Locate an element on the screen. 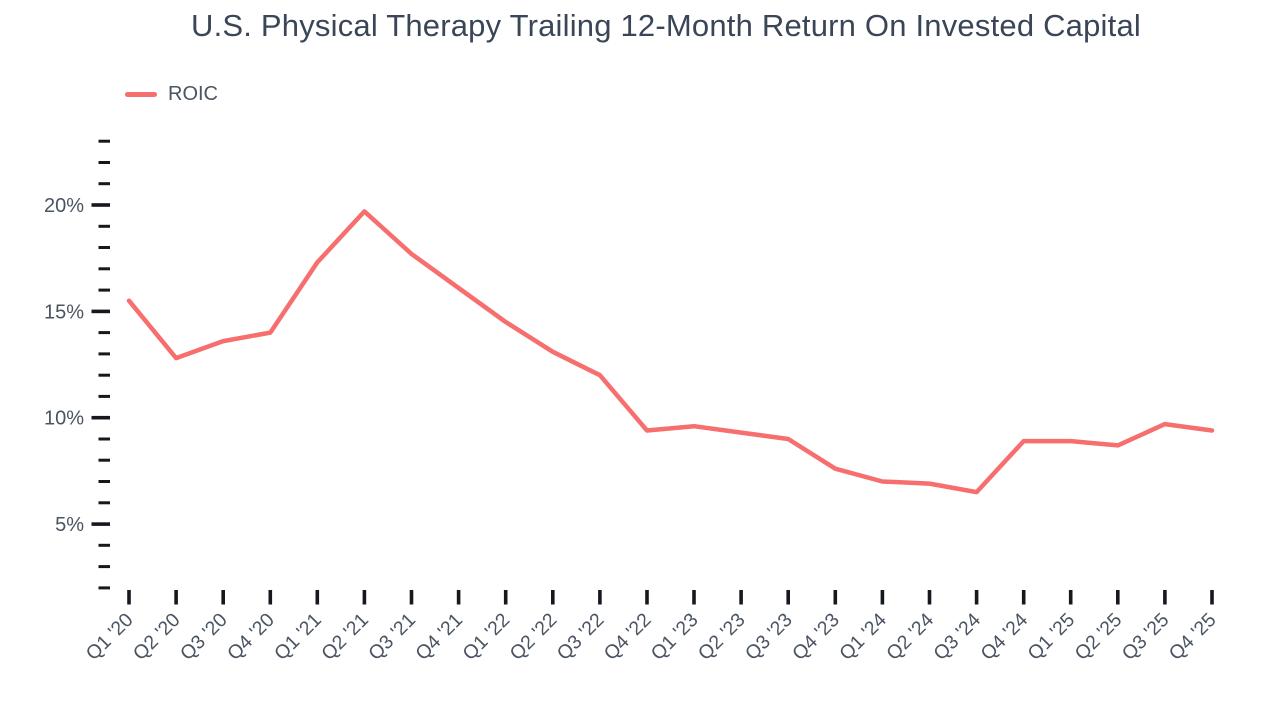 The width and height of the screenshot is (1280, 720). x-axis-label: Q4 '21 is located at coordinates (439, 637).